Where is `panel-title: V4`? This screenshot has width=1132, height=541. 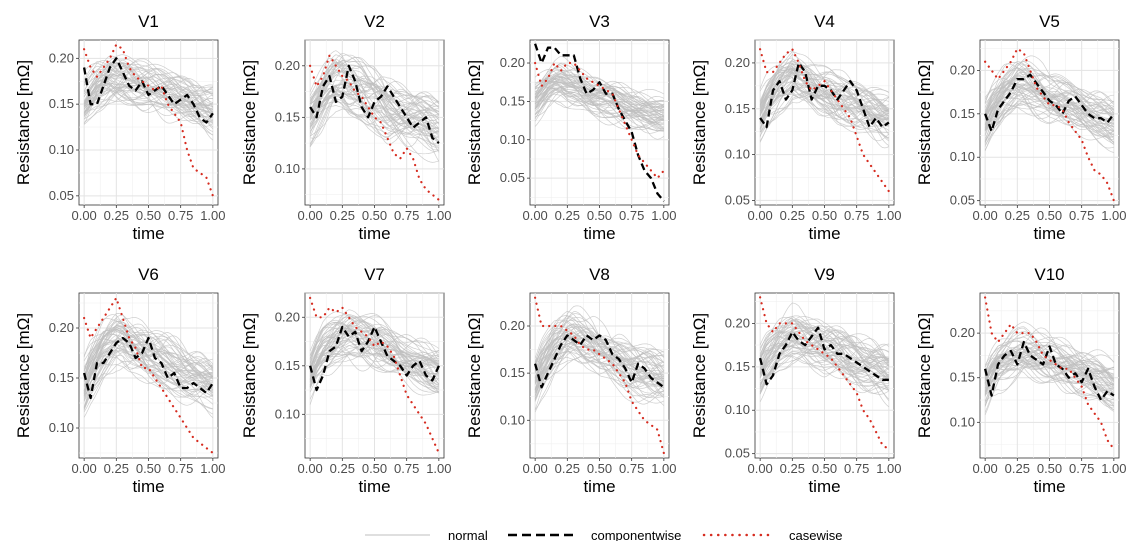 panel-title: V4 is located at coordinates (824, 21).